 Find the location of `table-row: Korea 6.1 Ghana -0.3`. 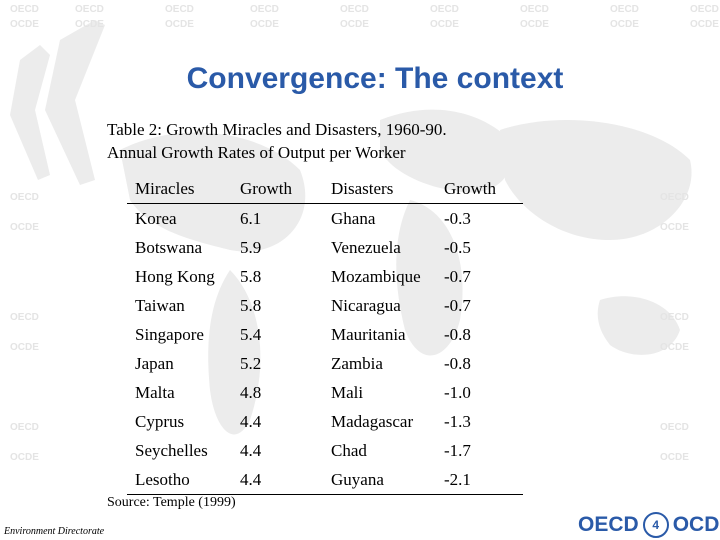

table-row: Korea 6.1 Ghana -0.3 is located at coordinates (325, 219).